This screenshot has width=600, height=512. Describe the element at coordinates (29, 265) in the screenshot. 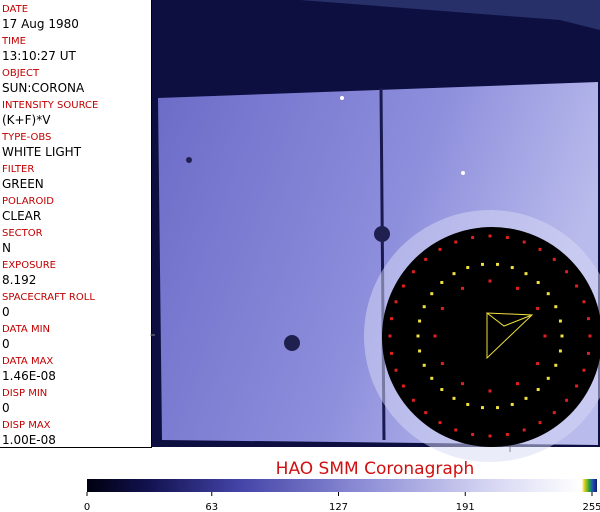

I see `field-label: EXPOSURE` at that location.